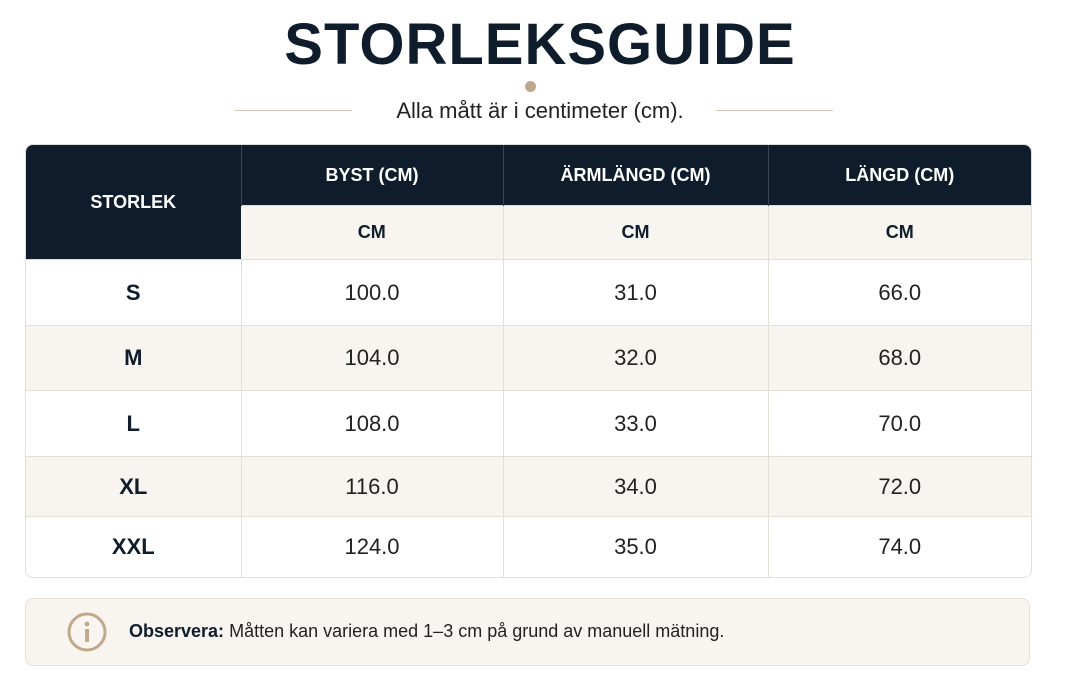 The image size is (1080, 687). Describe the element at coordinates (635, 486) in the screenshot. I see `value-cell: 34.0` at that location.